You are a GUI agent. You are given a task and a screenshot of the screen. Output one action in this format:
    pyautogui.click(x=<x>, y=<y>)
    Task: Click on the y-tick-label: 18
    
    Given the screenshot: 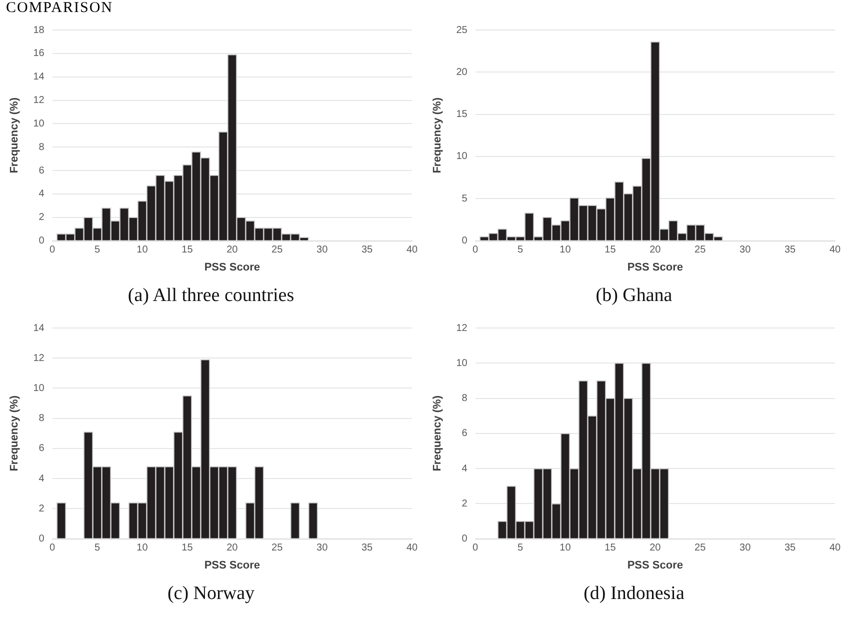 What is the action you would take?
    pyautogui.click(x=39, y=30)
    